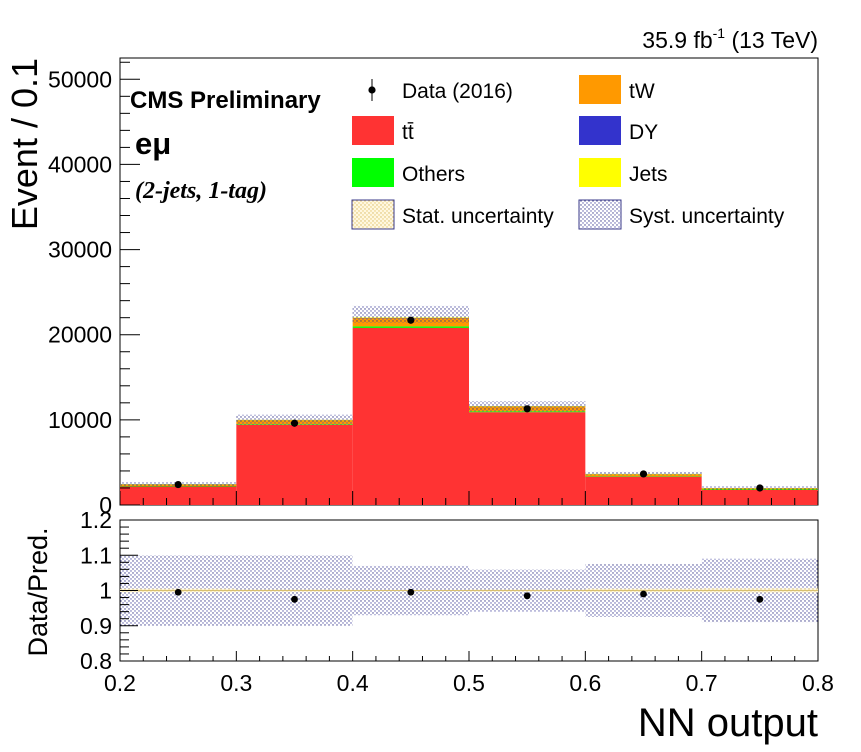 The height and width of the screenshot is (752, 861). I want to click on y-tick-label-4: 40000, so click(80, 164).